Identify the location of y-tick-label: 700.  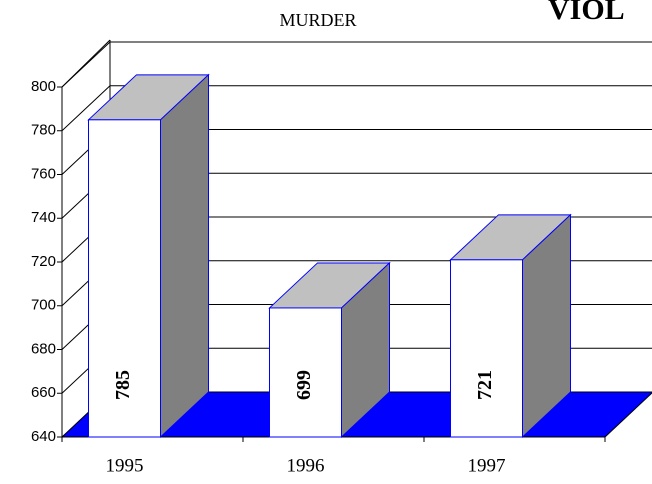
(43, 305).